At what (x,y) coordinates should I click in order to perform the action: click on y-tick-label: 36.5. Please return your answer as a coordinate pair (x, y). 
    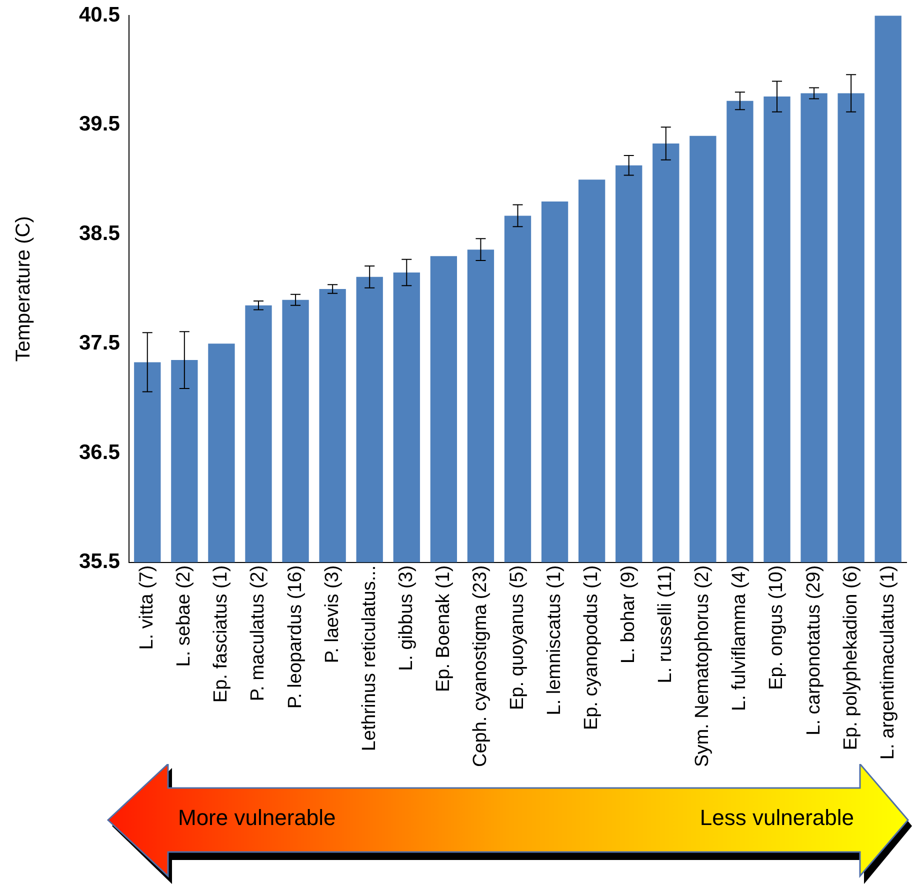
    Looking at the image, I should click on (99, 452).